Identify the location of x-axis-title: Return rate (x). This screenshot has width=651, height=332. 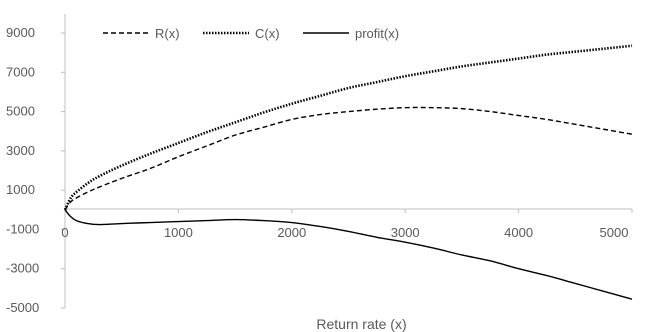
(361, 324).